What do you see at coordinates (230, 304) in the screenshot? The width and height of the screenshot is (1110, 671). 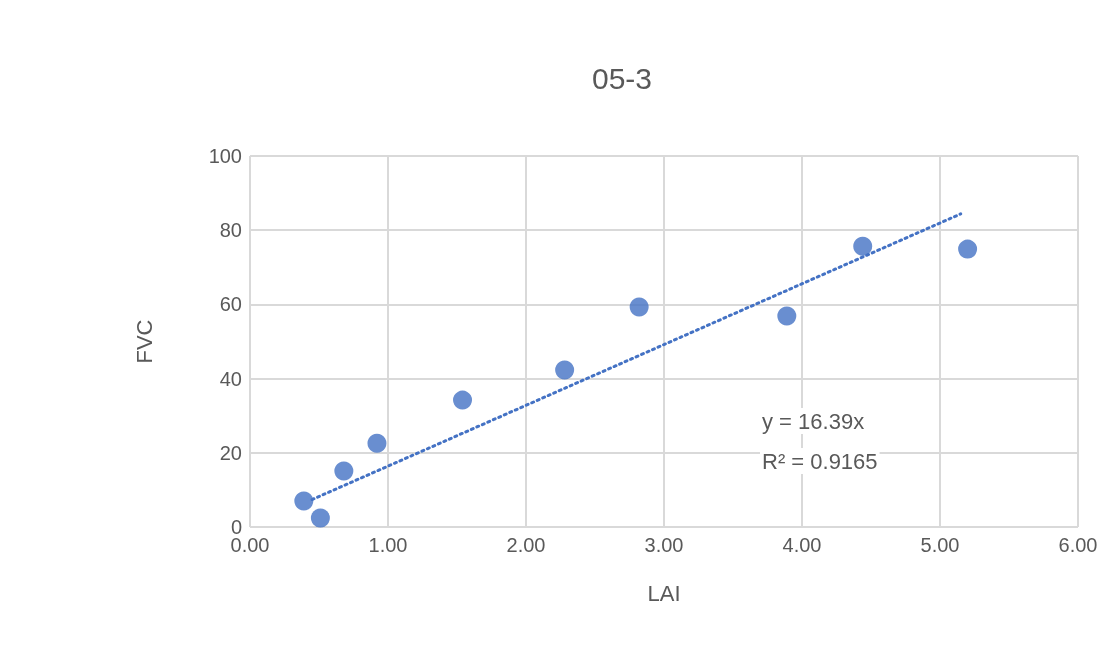 I see `y-tick-label: 60` at bounding box center [230, 304].